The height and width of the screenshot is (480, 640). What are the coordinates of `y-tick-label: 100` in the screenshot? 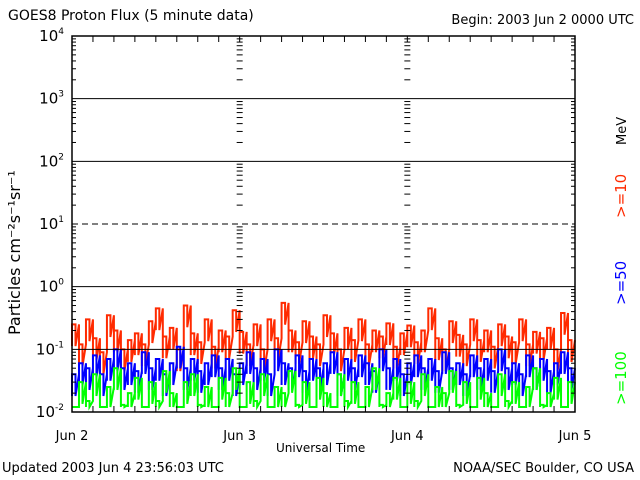 It's located at (51, 287).